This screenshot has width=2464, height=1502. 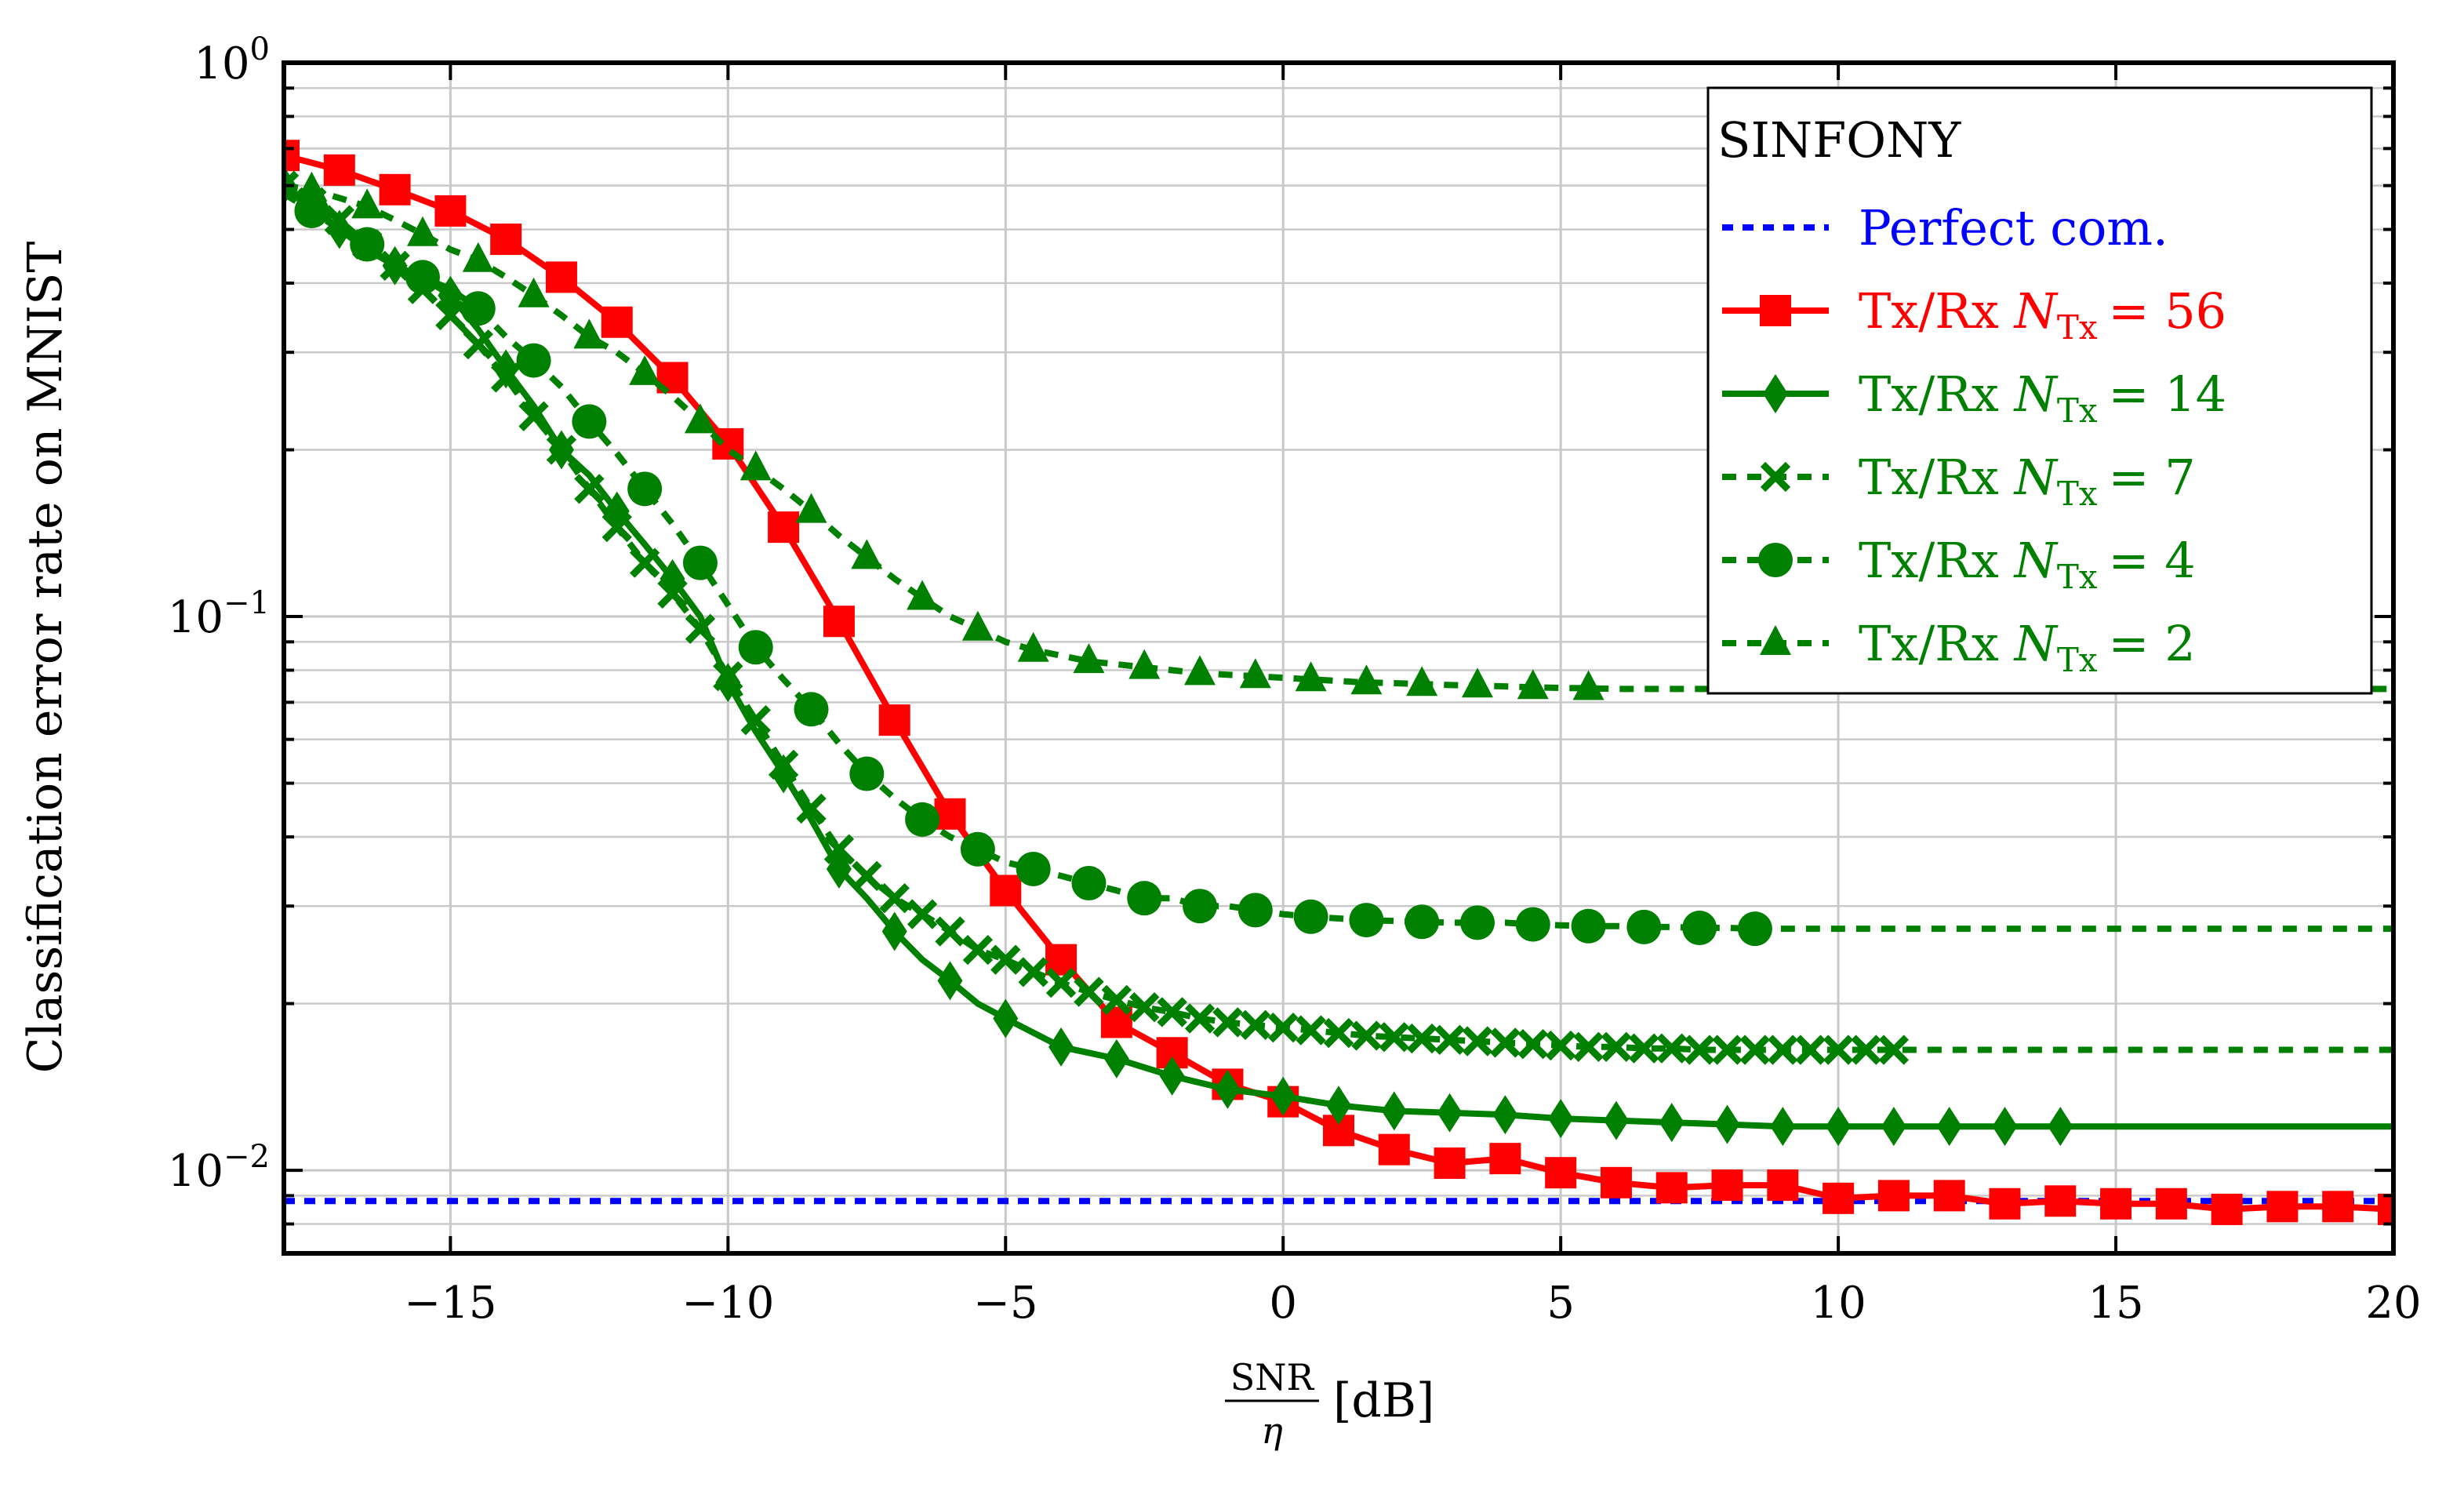 I want to click on legend-label-symbol: N, so click(x=2036, y=311).